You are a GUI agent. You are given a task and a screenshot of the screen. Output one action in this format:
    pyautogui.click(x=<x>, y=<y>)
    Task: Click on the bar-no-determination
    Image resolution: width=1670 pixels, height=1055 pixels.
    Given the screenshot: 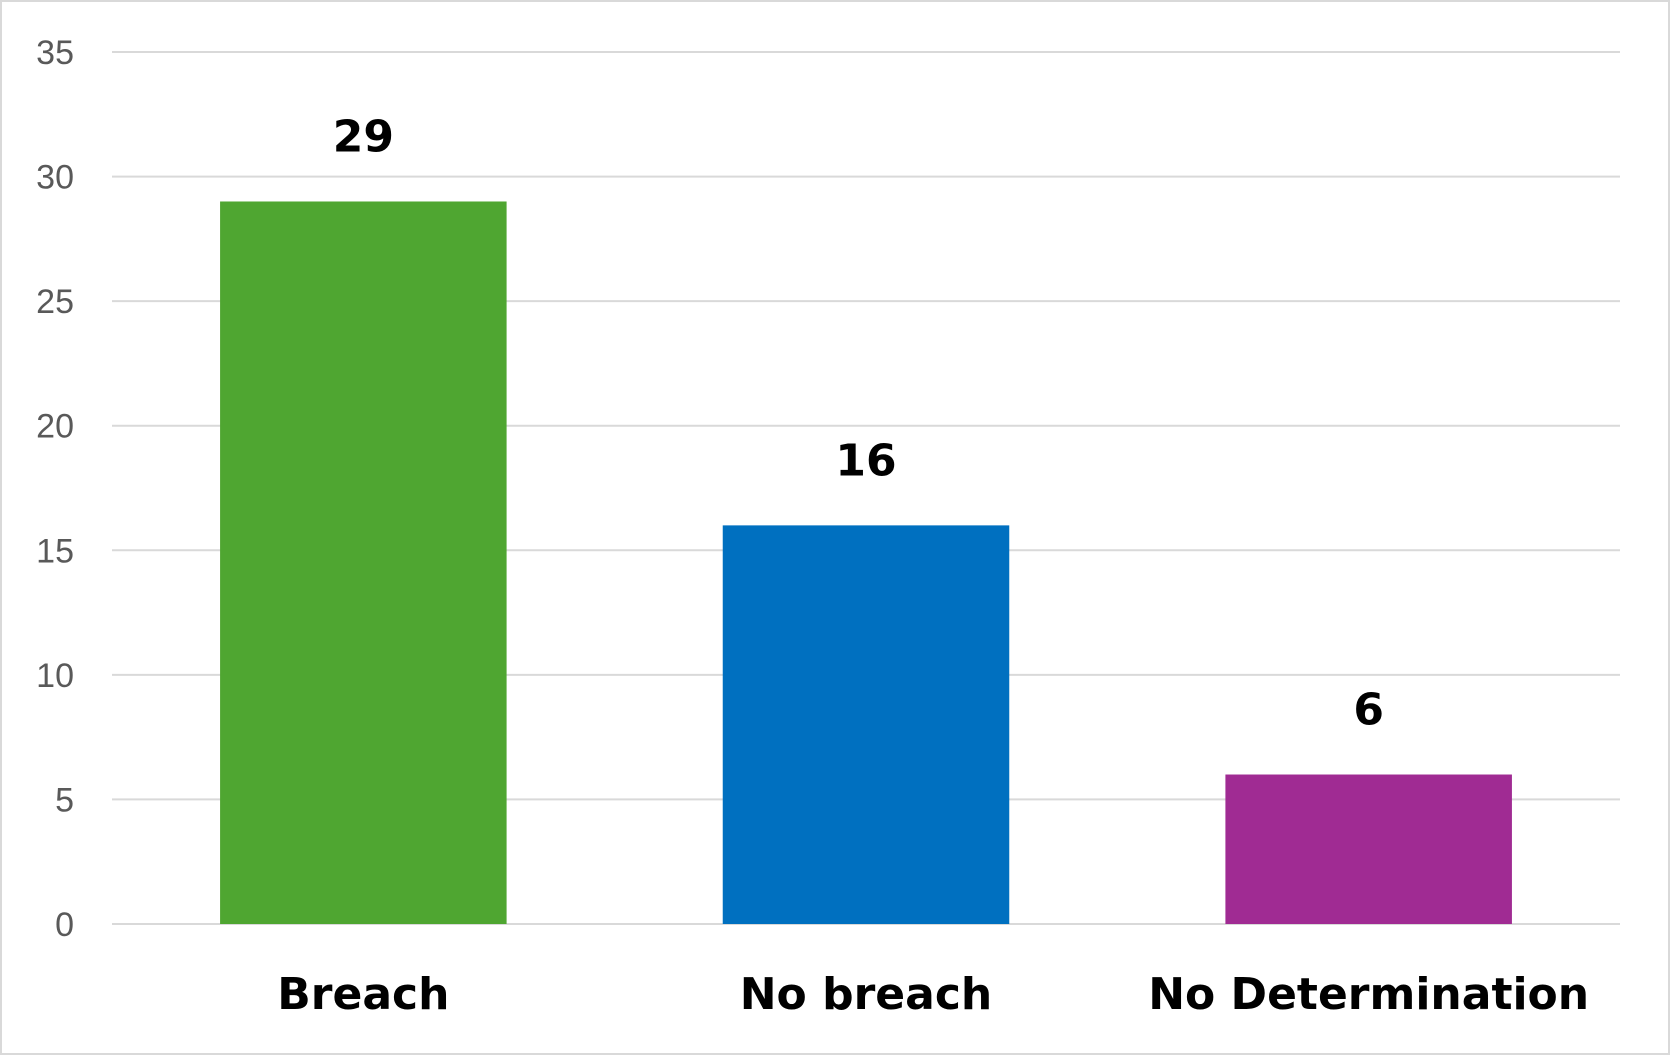 What is the action you would take?
    pyautogui.click(x=1368, y=849)
    